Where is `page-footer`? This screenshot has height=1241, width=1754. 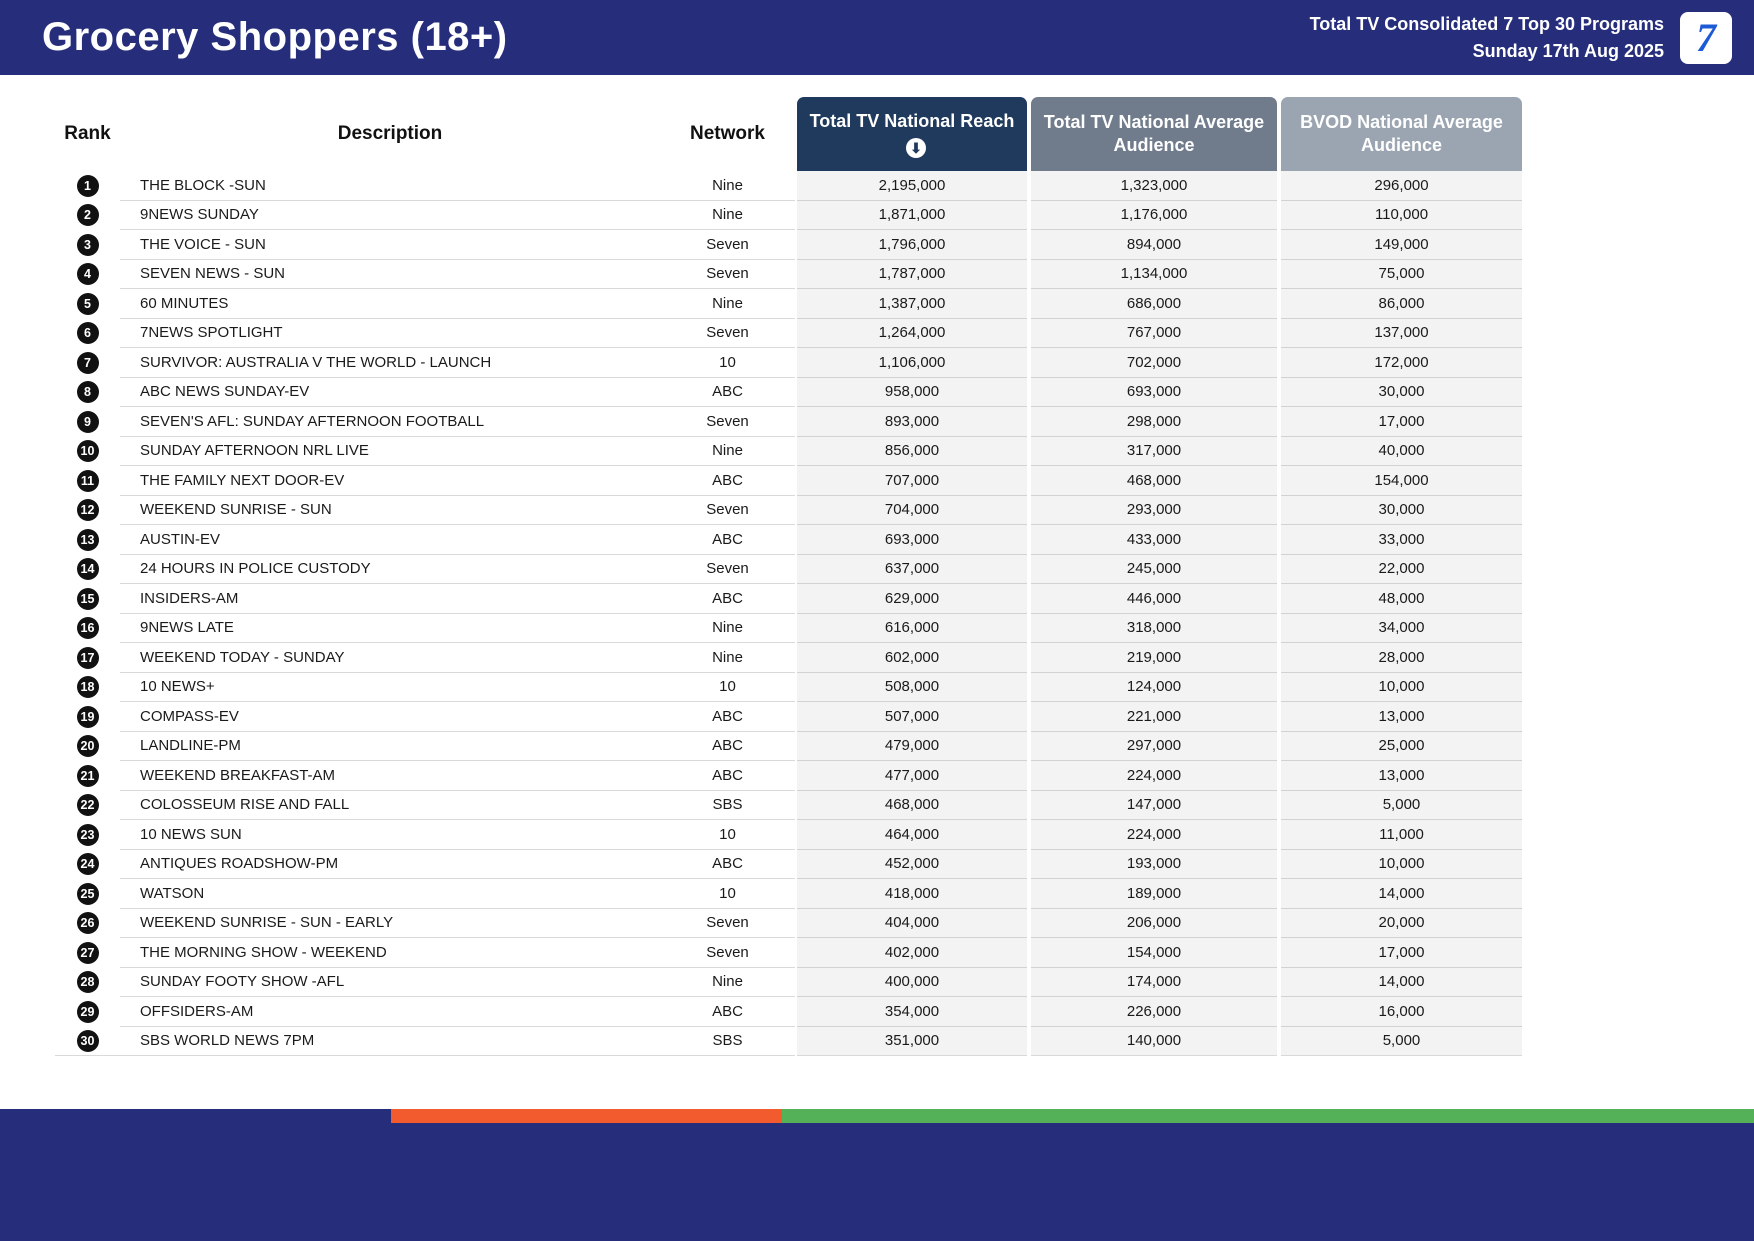 page-footer is located at coordinates (877, 1175).